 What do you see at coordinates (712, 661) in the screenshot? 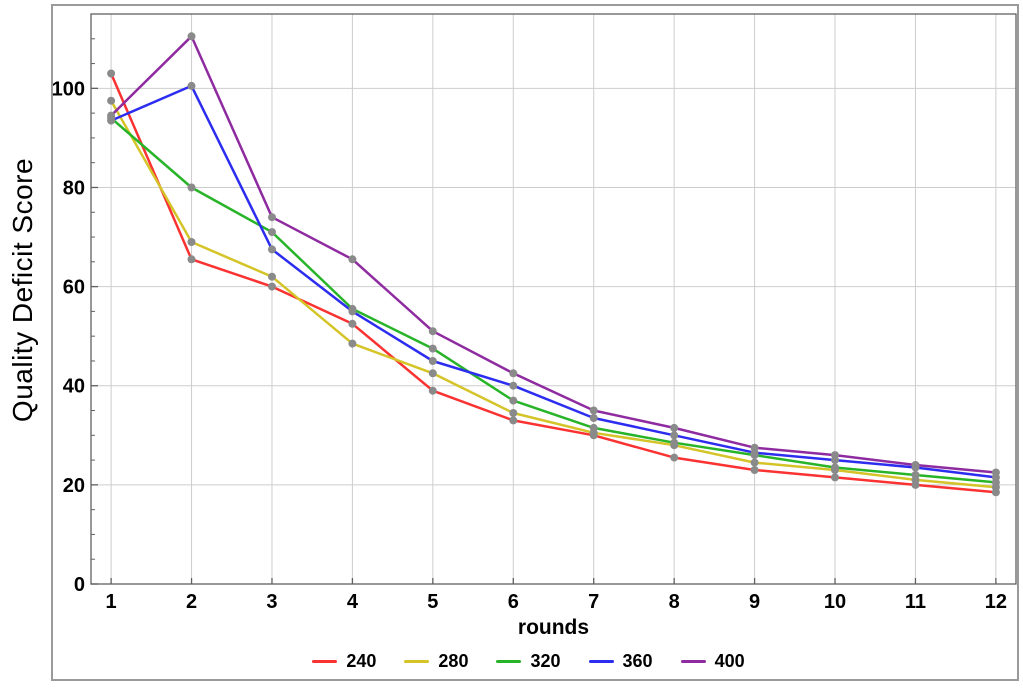
I see `legend-item-400: 400` at bounding box center [712, 661].